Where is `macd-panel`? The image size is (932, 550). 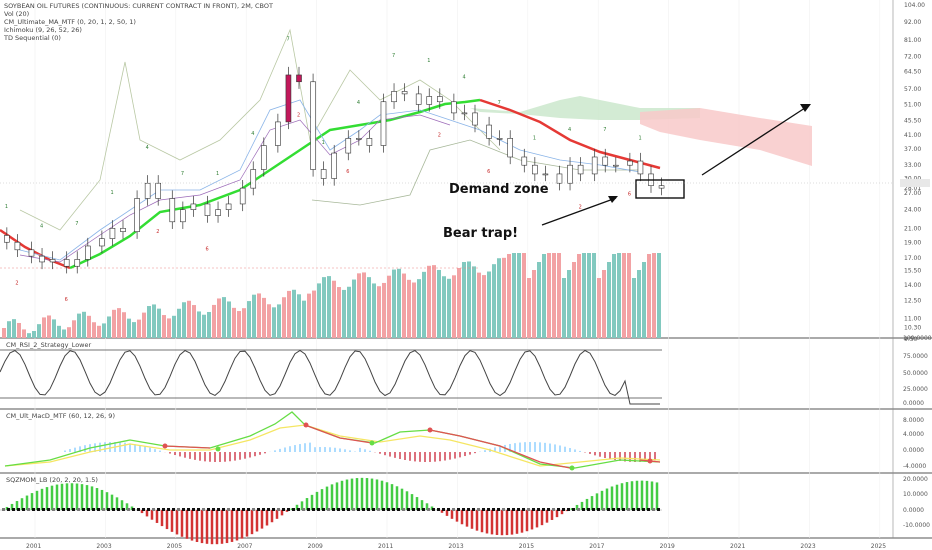
macd-panel is located at coordinates (332, 441).